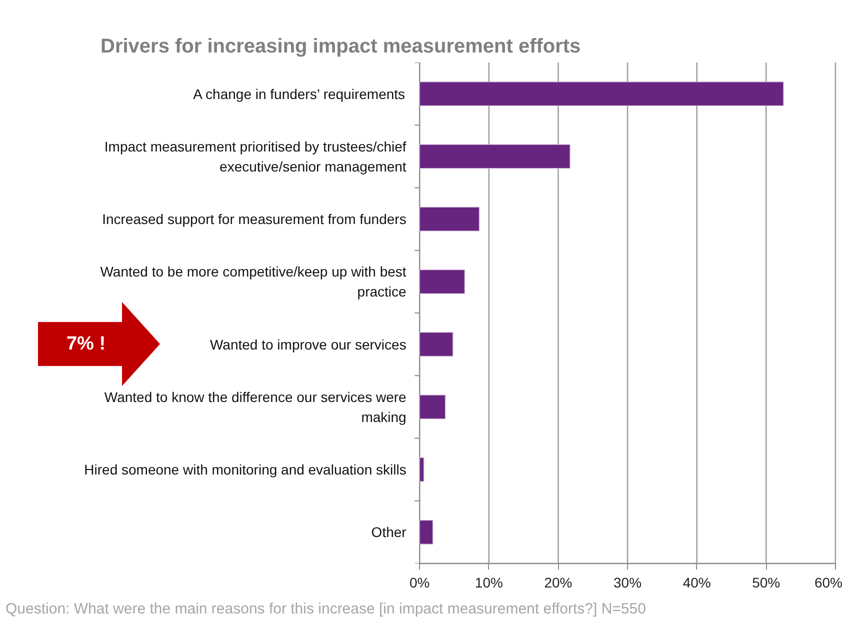 This screenshot has height=632, width=842. I want to click on y-tick-label: Wanted to be more competitive/keep up with best practice, so click(253, 282).